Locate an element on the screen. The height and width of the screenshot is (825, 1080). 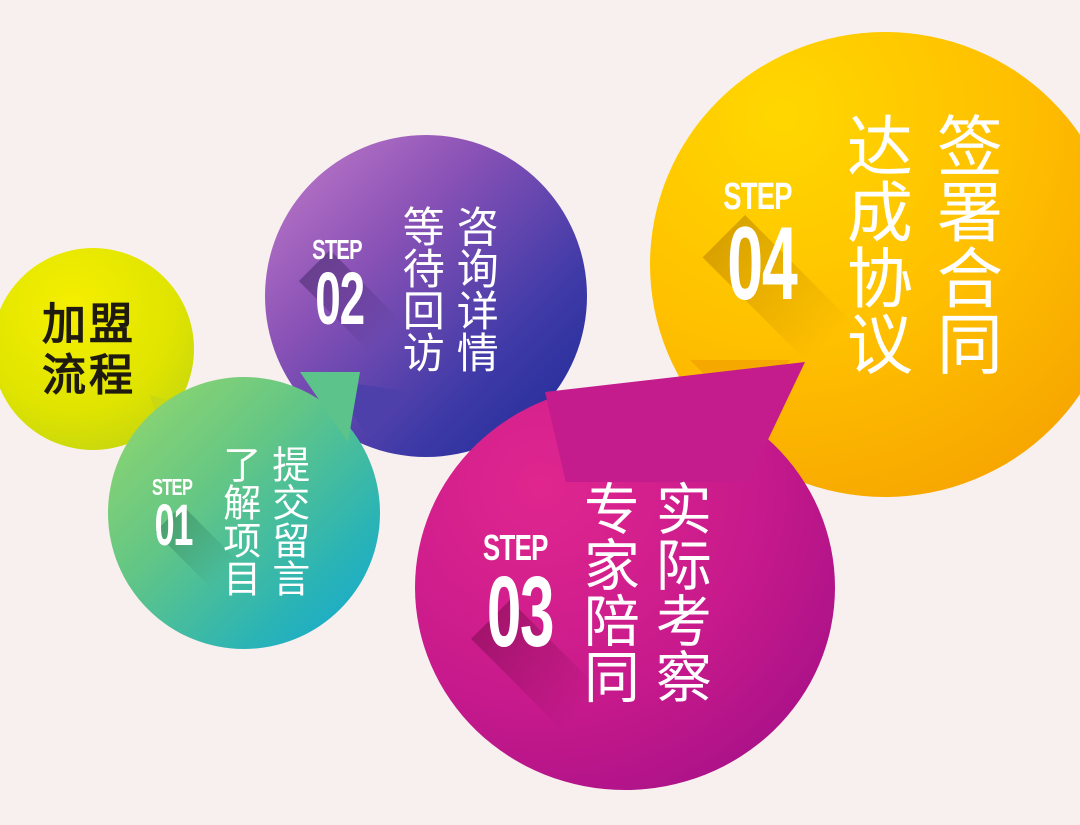
step02-tag: STEP 02 is located at coordinates (337, 286).